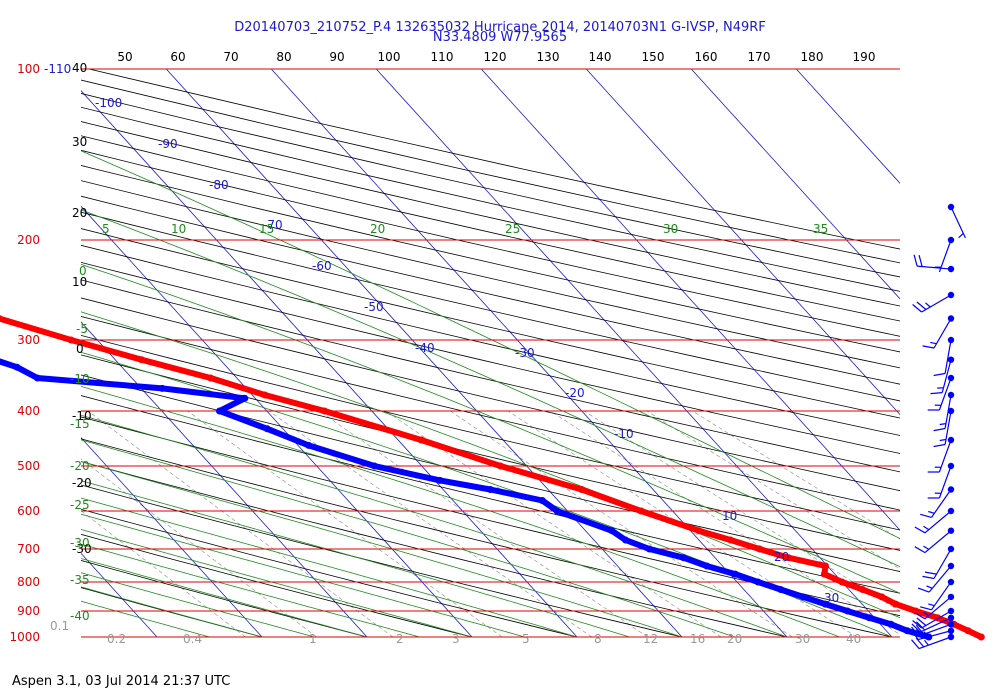 This screenshot has width=1000, height=700. What do you see at coordinates (266, 229) in the screenshot?
I see `moist-adiabat-label: 15` at bounding box center [266, 229].